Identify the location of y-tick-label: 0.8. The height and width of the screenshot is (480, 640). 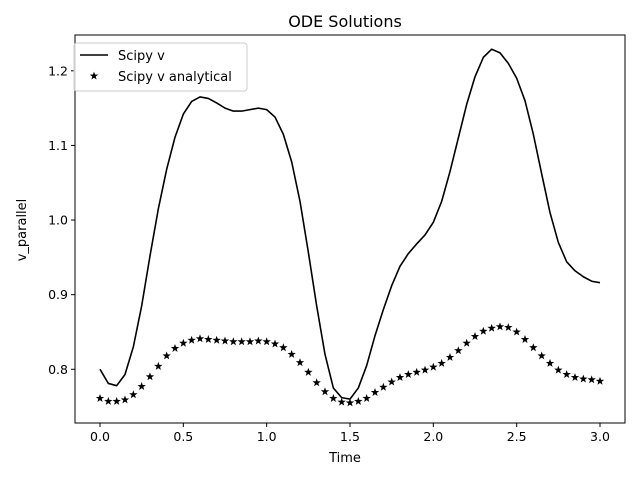
(58, 369).